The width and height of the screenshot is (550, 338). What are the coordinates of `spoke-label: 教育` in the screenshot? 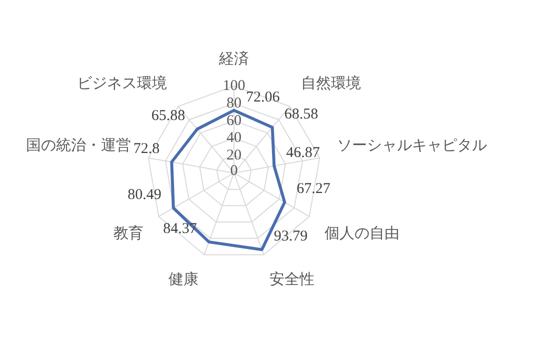 It's located at (129, 233).